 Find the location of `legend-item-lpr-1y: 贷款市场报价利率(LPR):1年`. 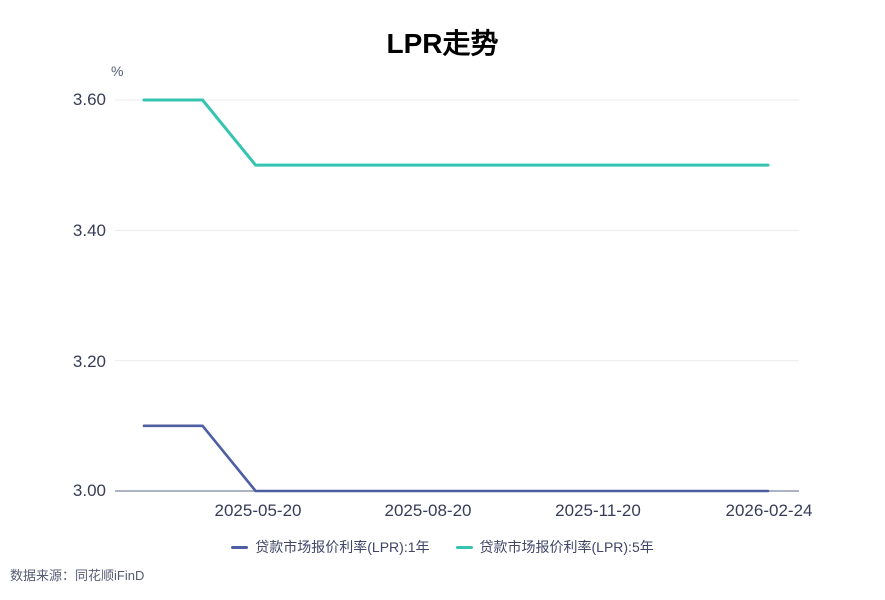

legend-item-lpr-1y: 贷款市场报价利率(LPR):1年 is located at coordinates (330, 547).